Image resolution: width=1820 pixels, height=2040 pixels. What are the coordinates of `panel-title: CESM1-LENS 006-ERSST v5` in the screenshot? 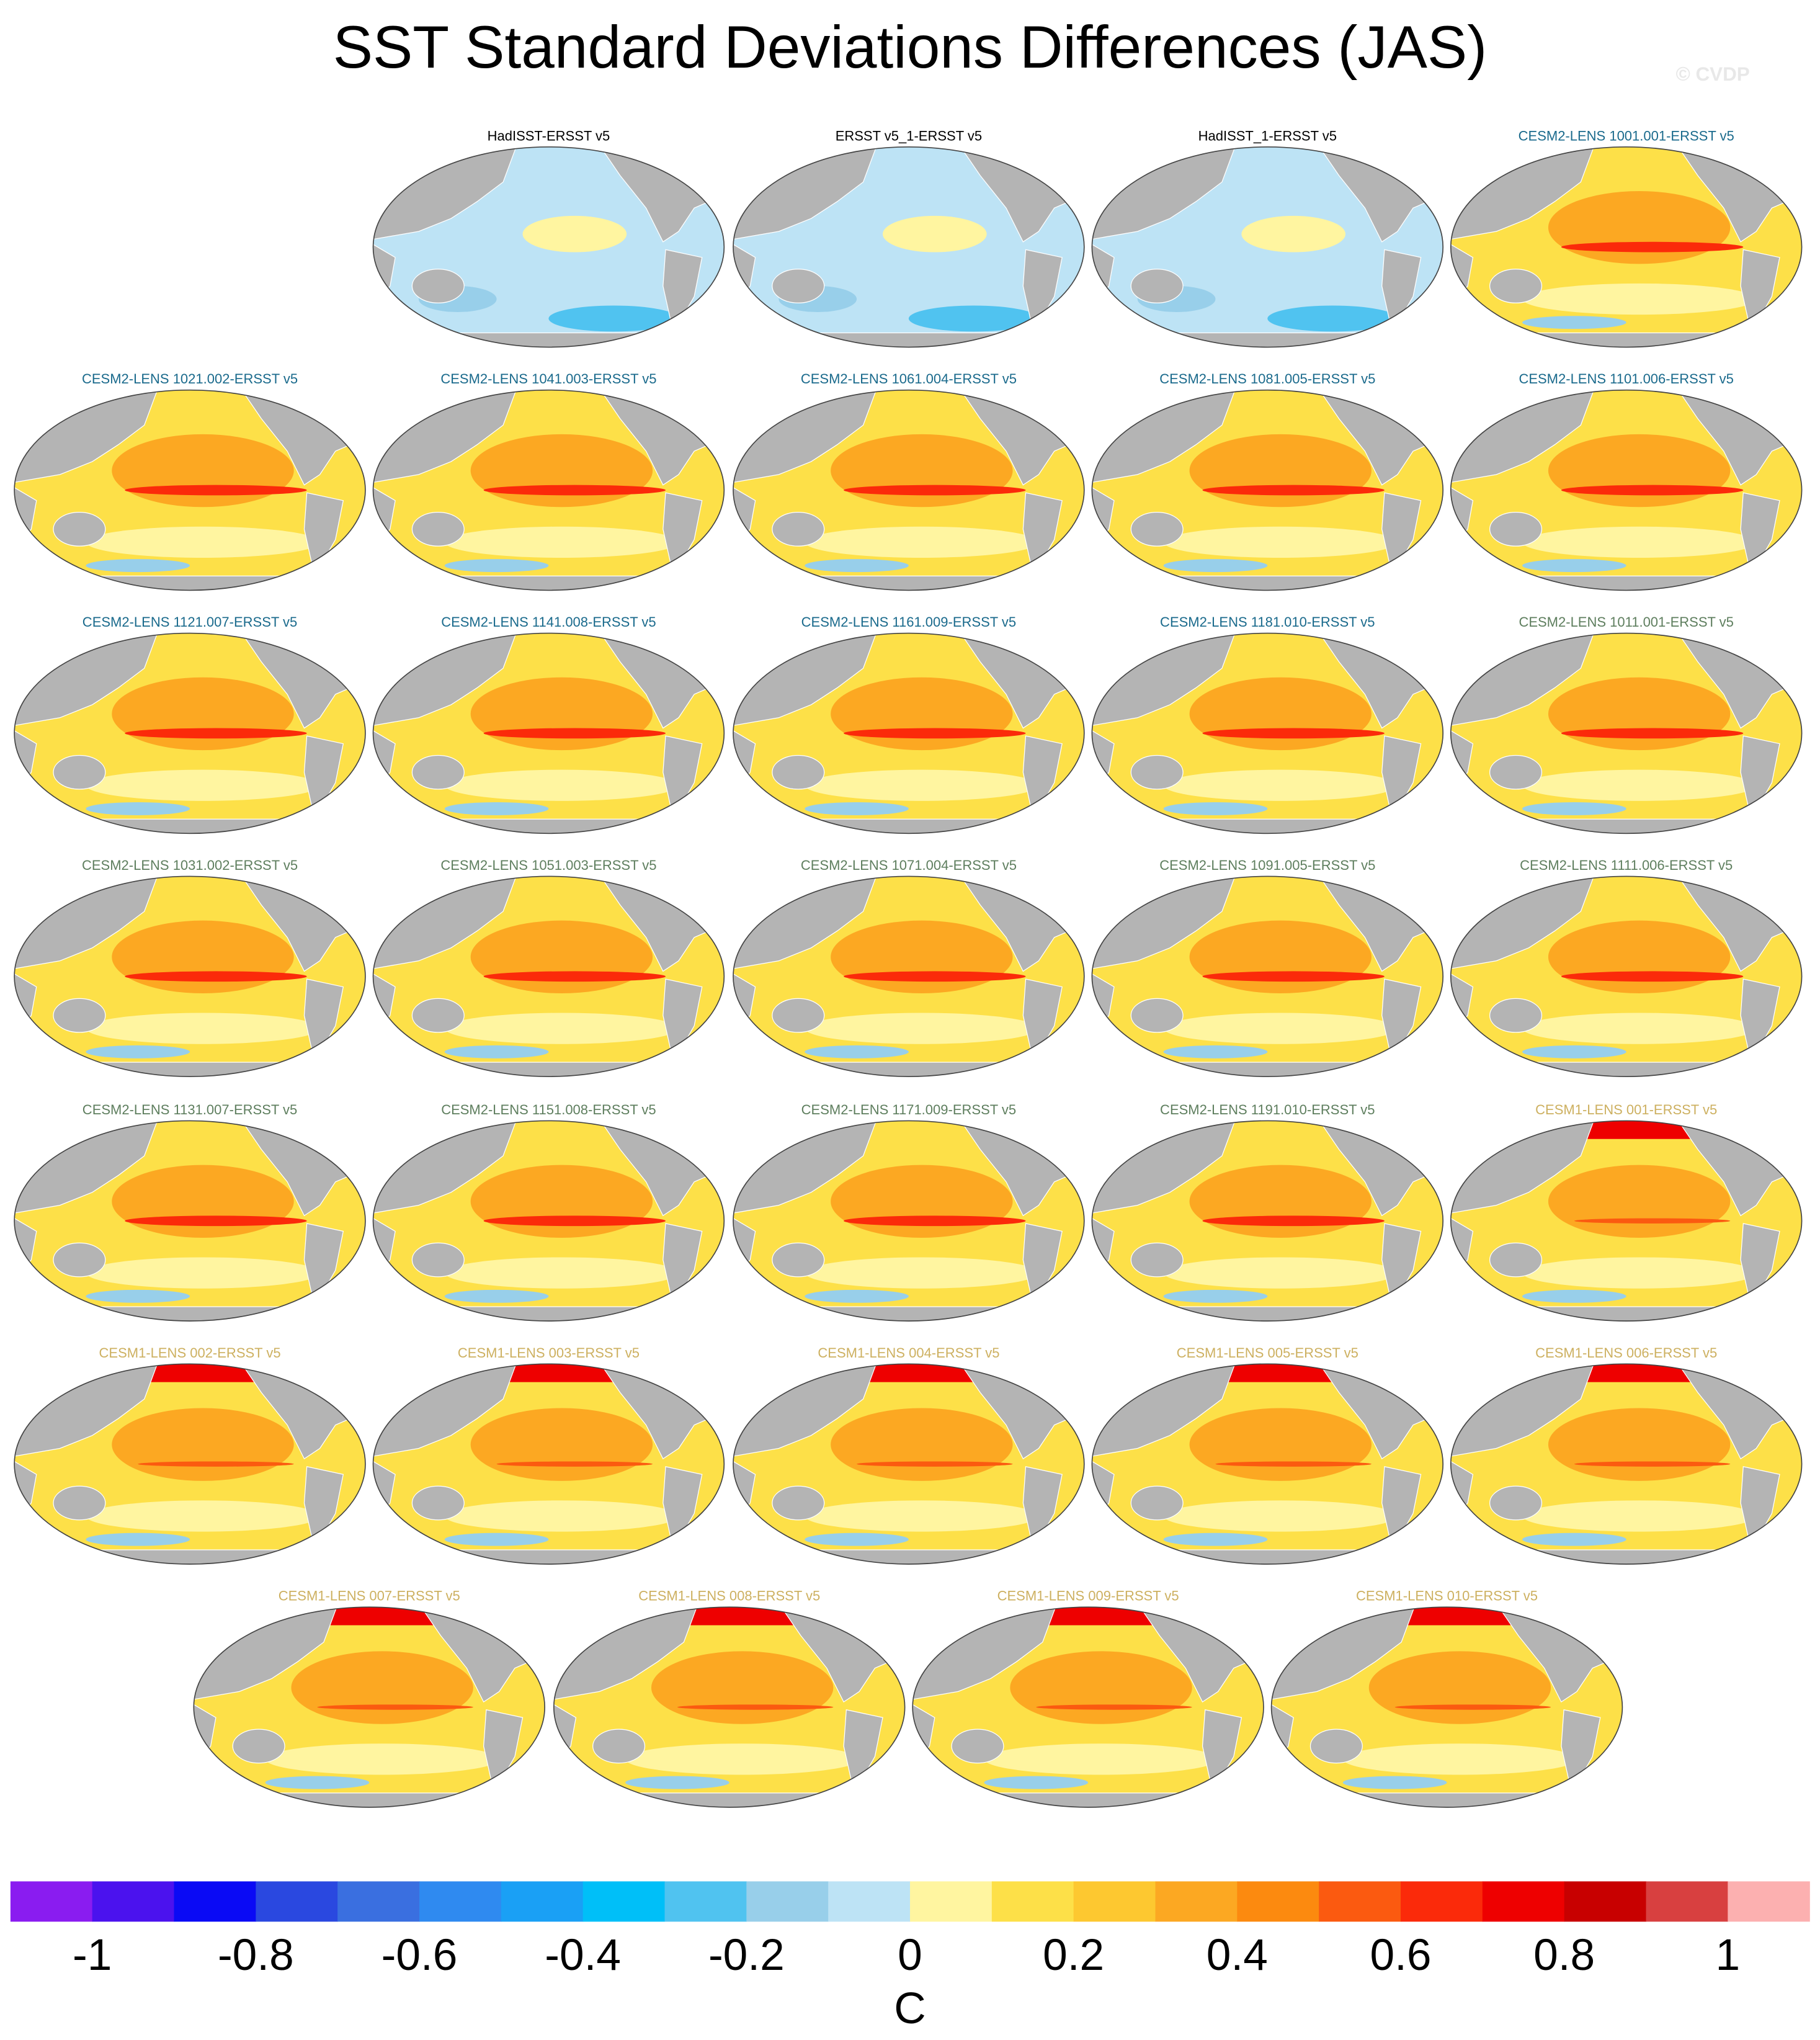 It's located at (1626, 1353).